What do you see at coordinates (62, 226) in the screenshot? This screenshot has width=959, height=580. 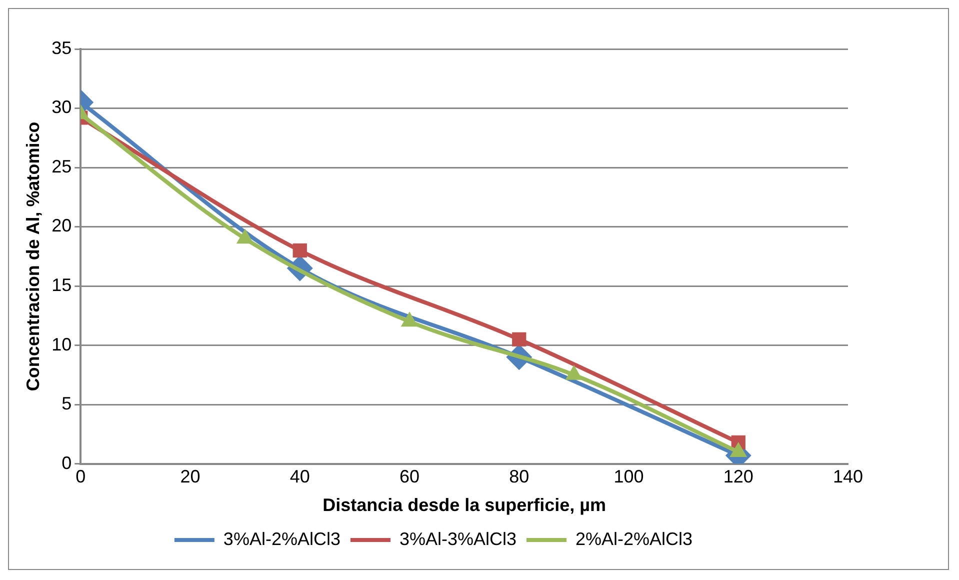 I see `y-tick-label: 20` at bounding box center [62, 226].